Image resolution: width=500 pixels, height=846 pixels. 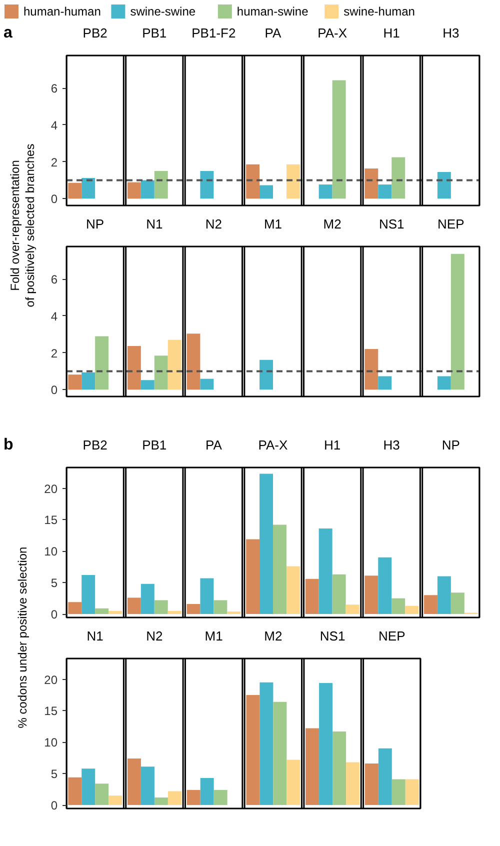 I want to click on legend-label: swine-swine, so click(x=163, y=11).